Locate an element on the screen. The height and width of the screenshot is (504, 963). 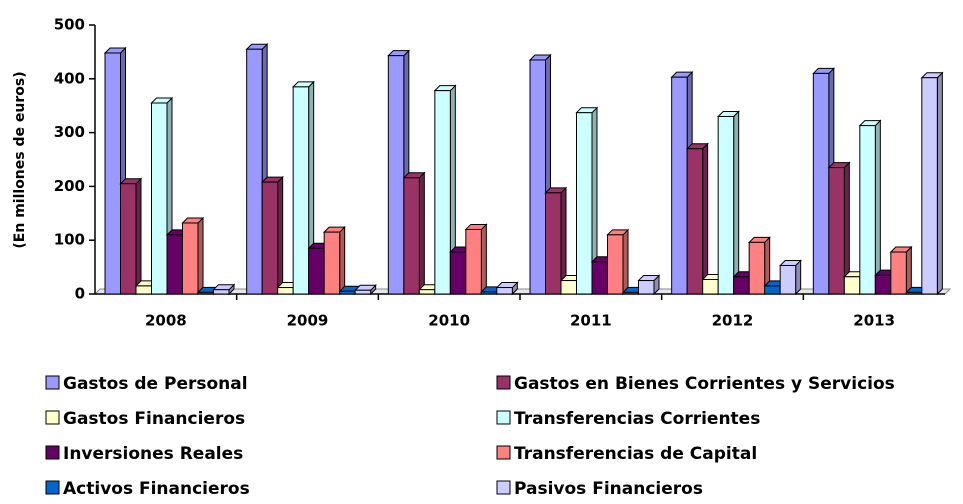
legend-label: Activos Financieros is located at coordinates (156, 489).